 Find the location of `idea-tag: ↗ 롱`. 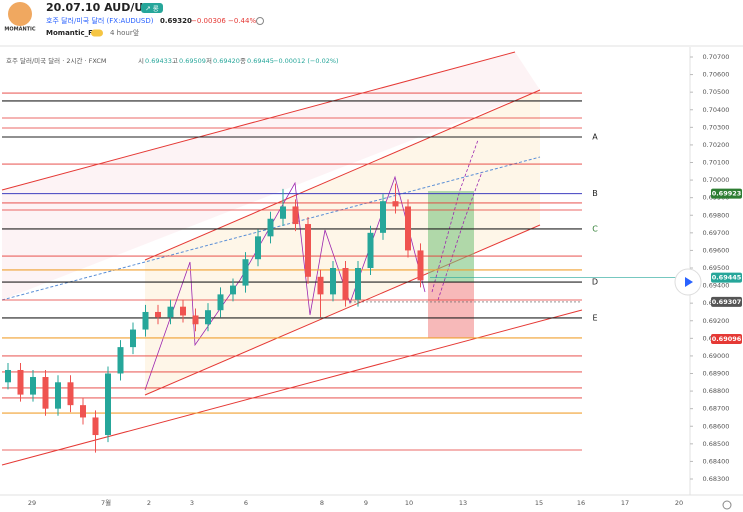

idea-tag: ↗ 롱 is located at coordinates (152, 9).